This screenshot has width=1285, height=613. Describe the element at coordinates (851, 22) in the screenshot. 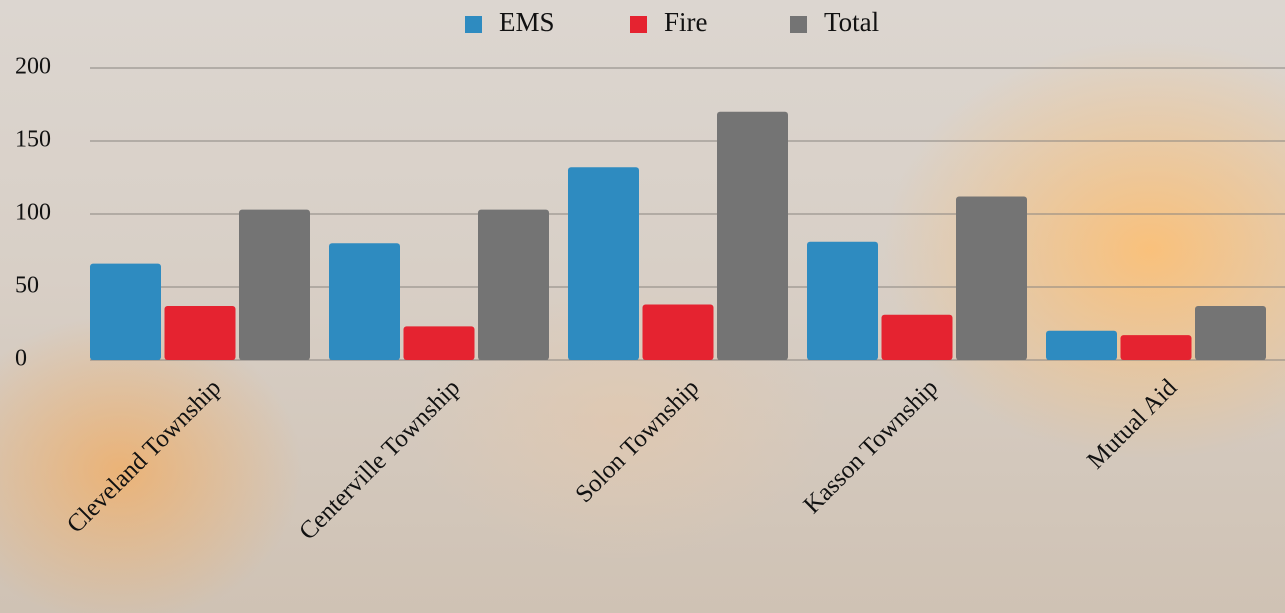

I see `legend-label: Total` at that location.